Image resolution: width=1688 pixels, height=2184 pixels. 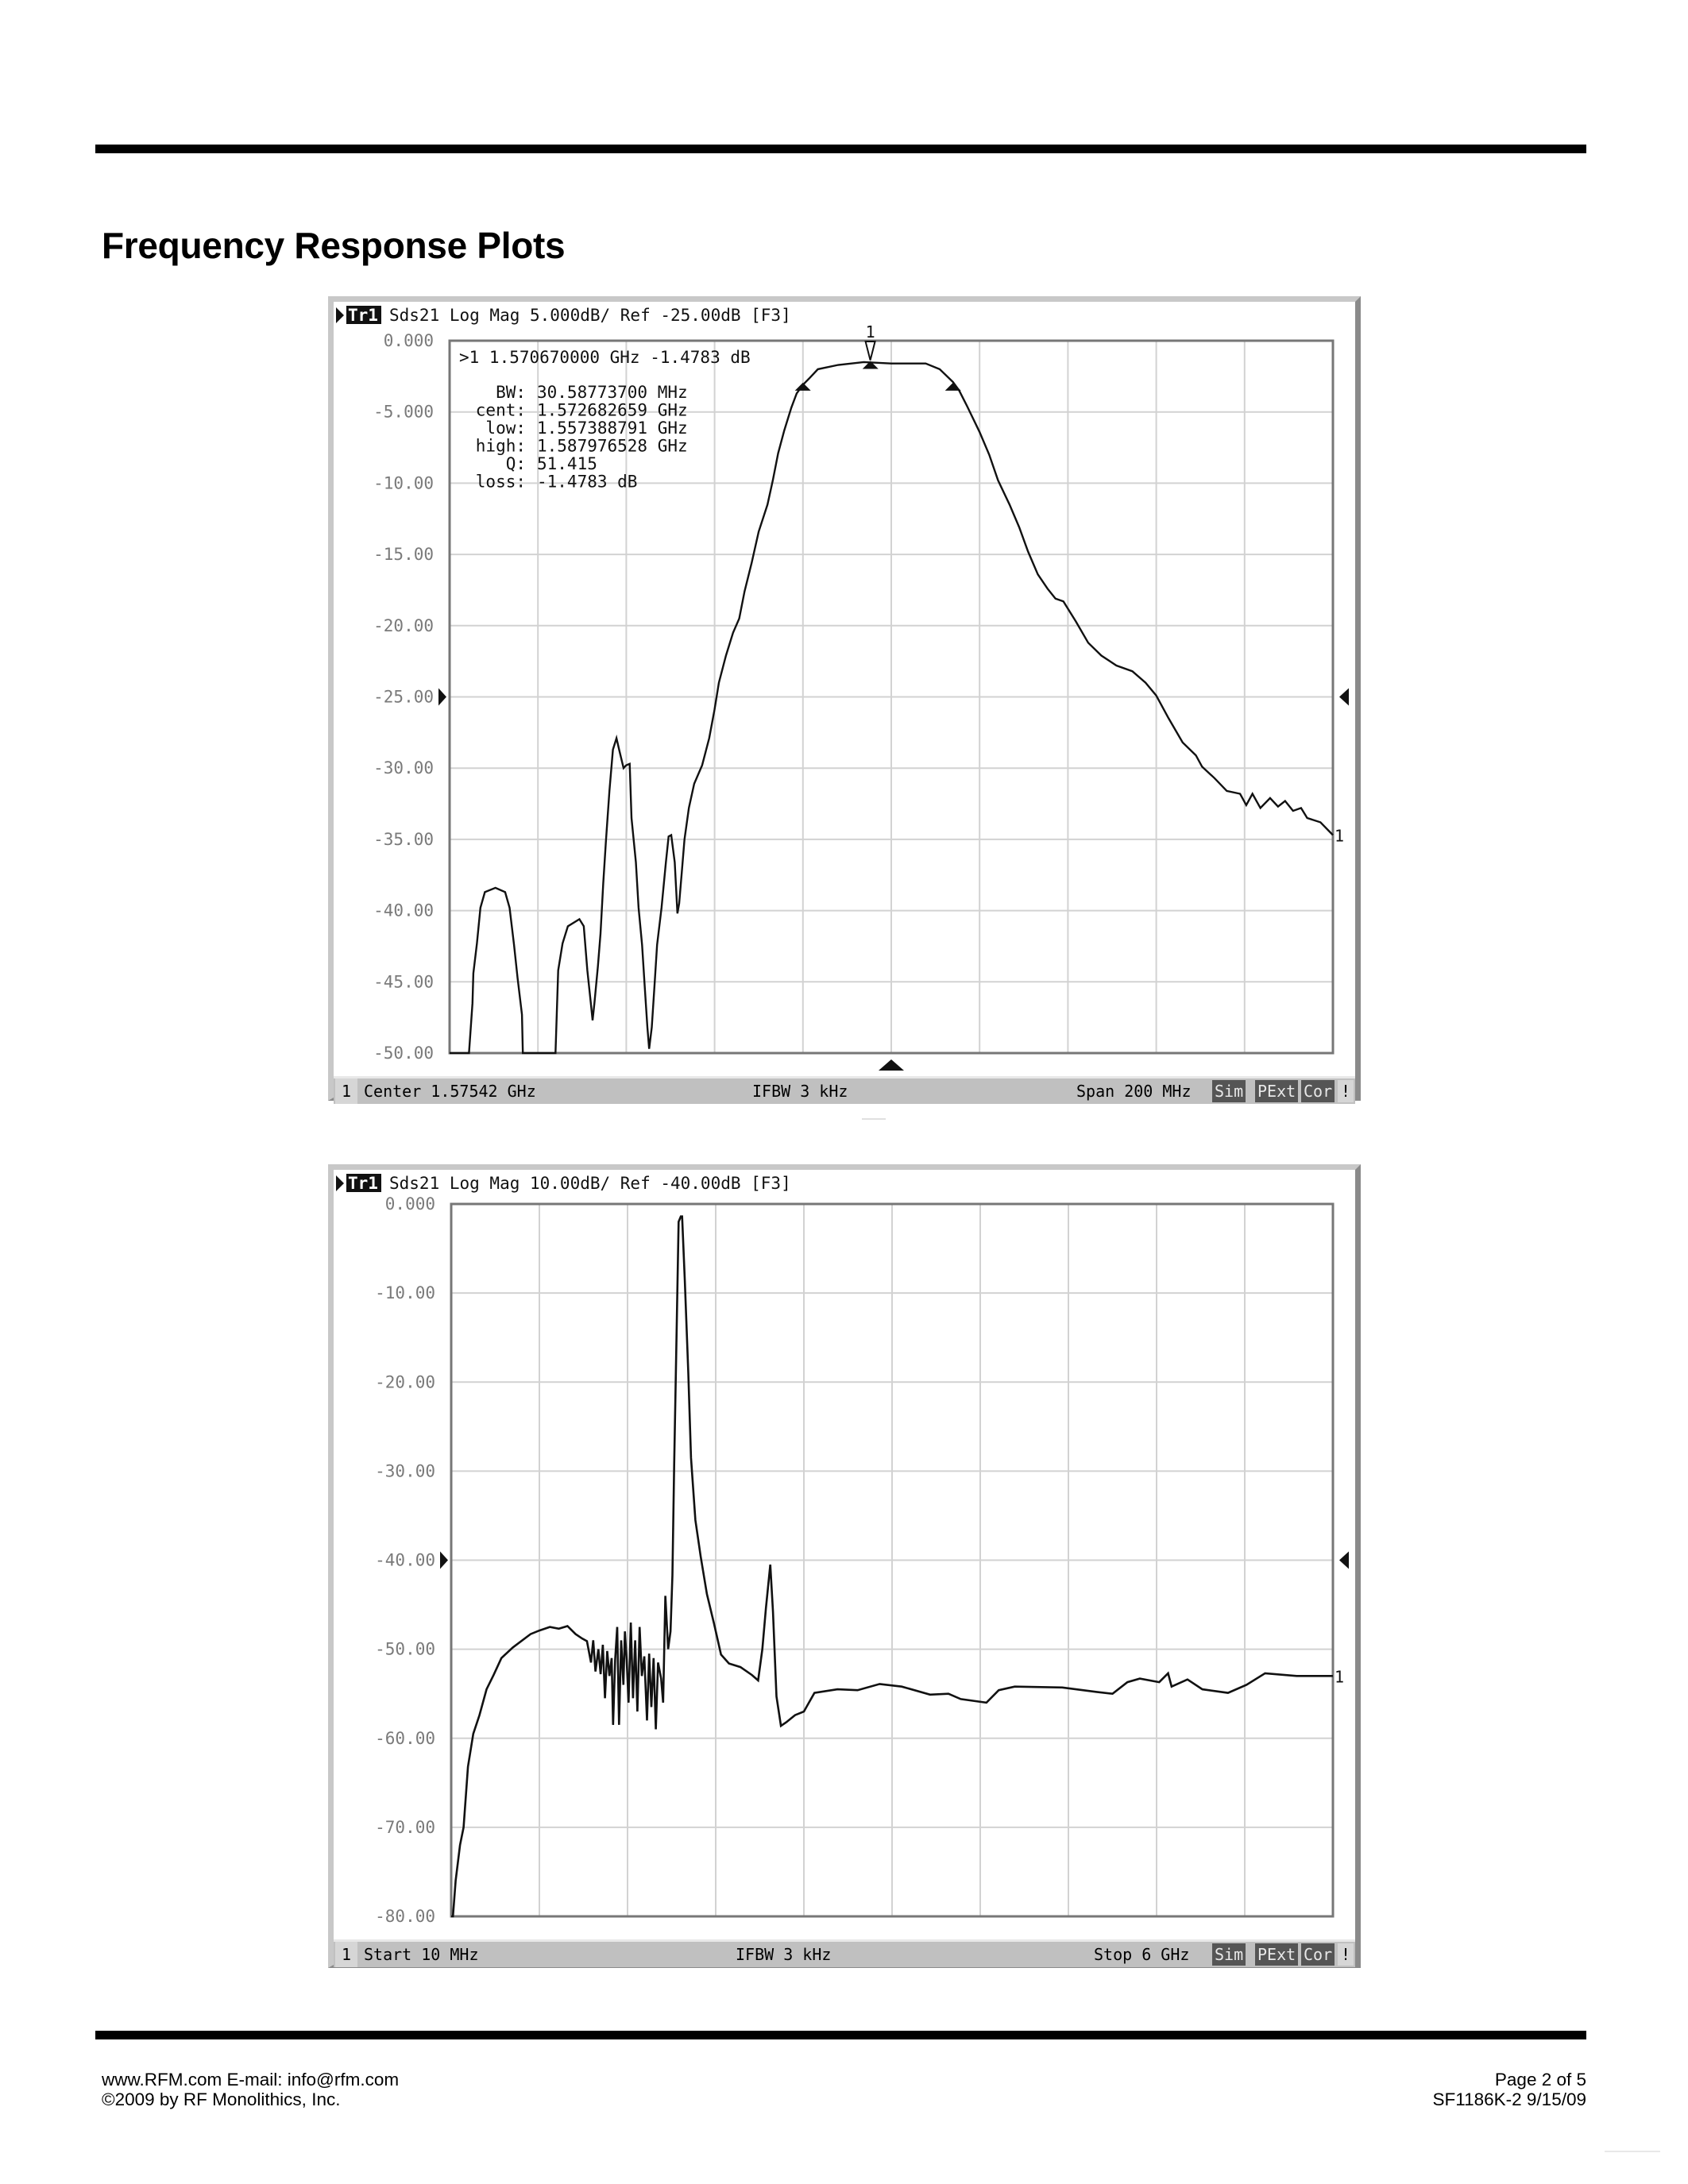 What do you see at coordinates (612, 428) in the screenshot?
I see `bw-stat-value: 1.557388791 GHz` at bounding box center [612, 428].